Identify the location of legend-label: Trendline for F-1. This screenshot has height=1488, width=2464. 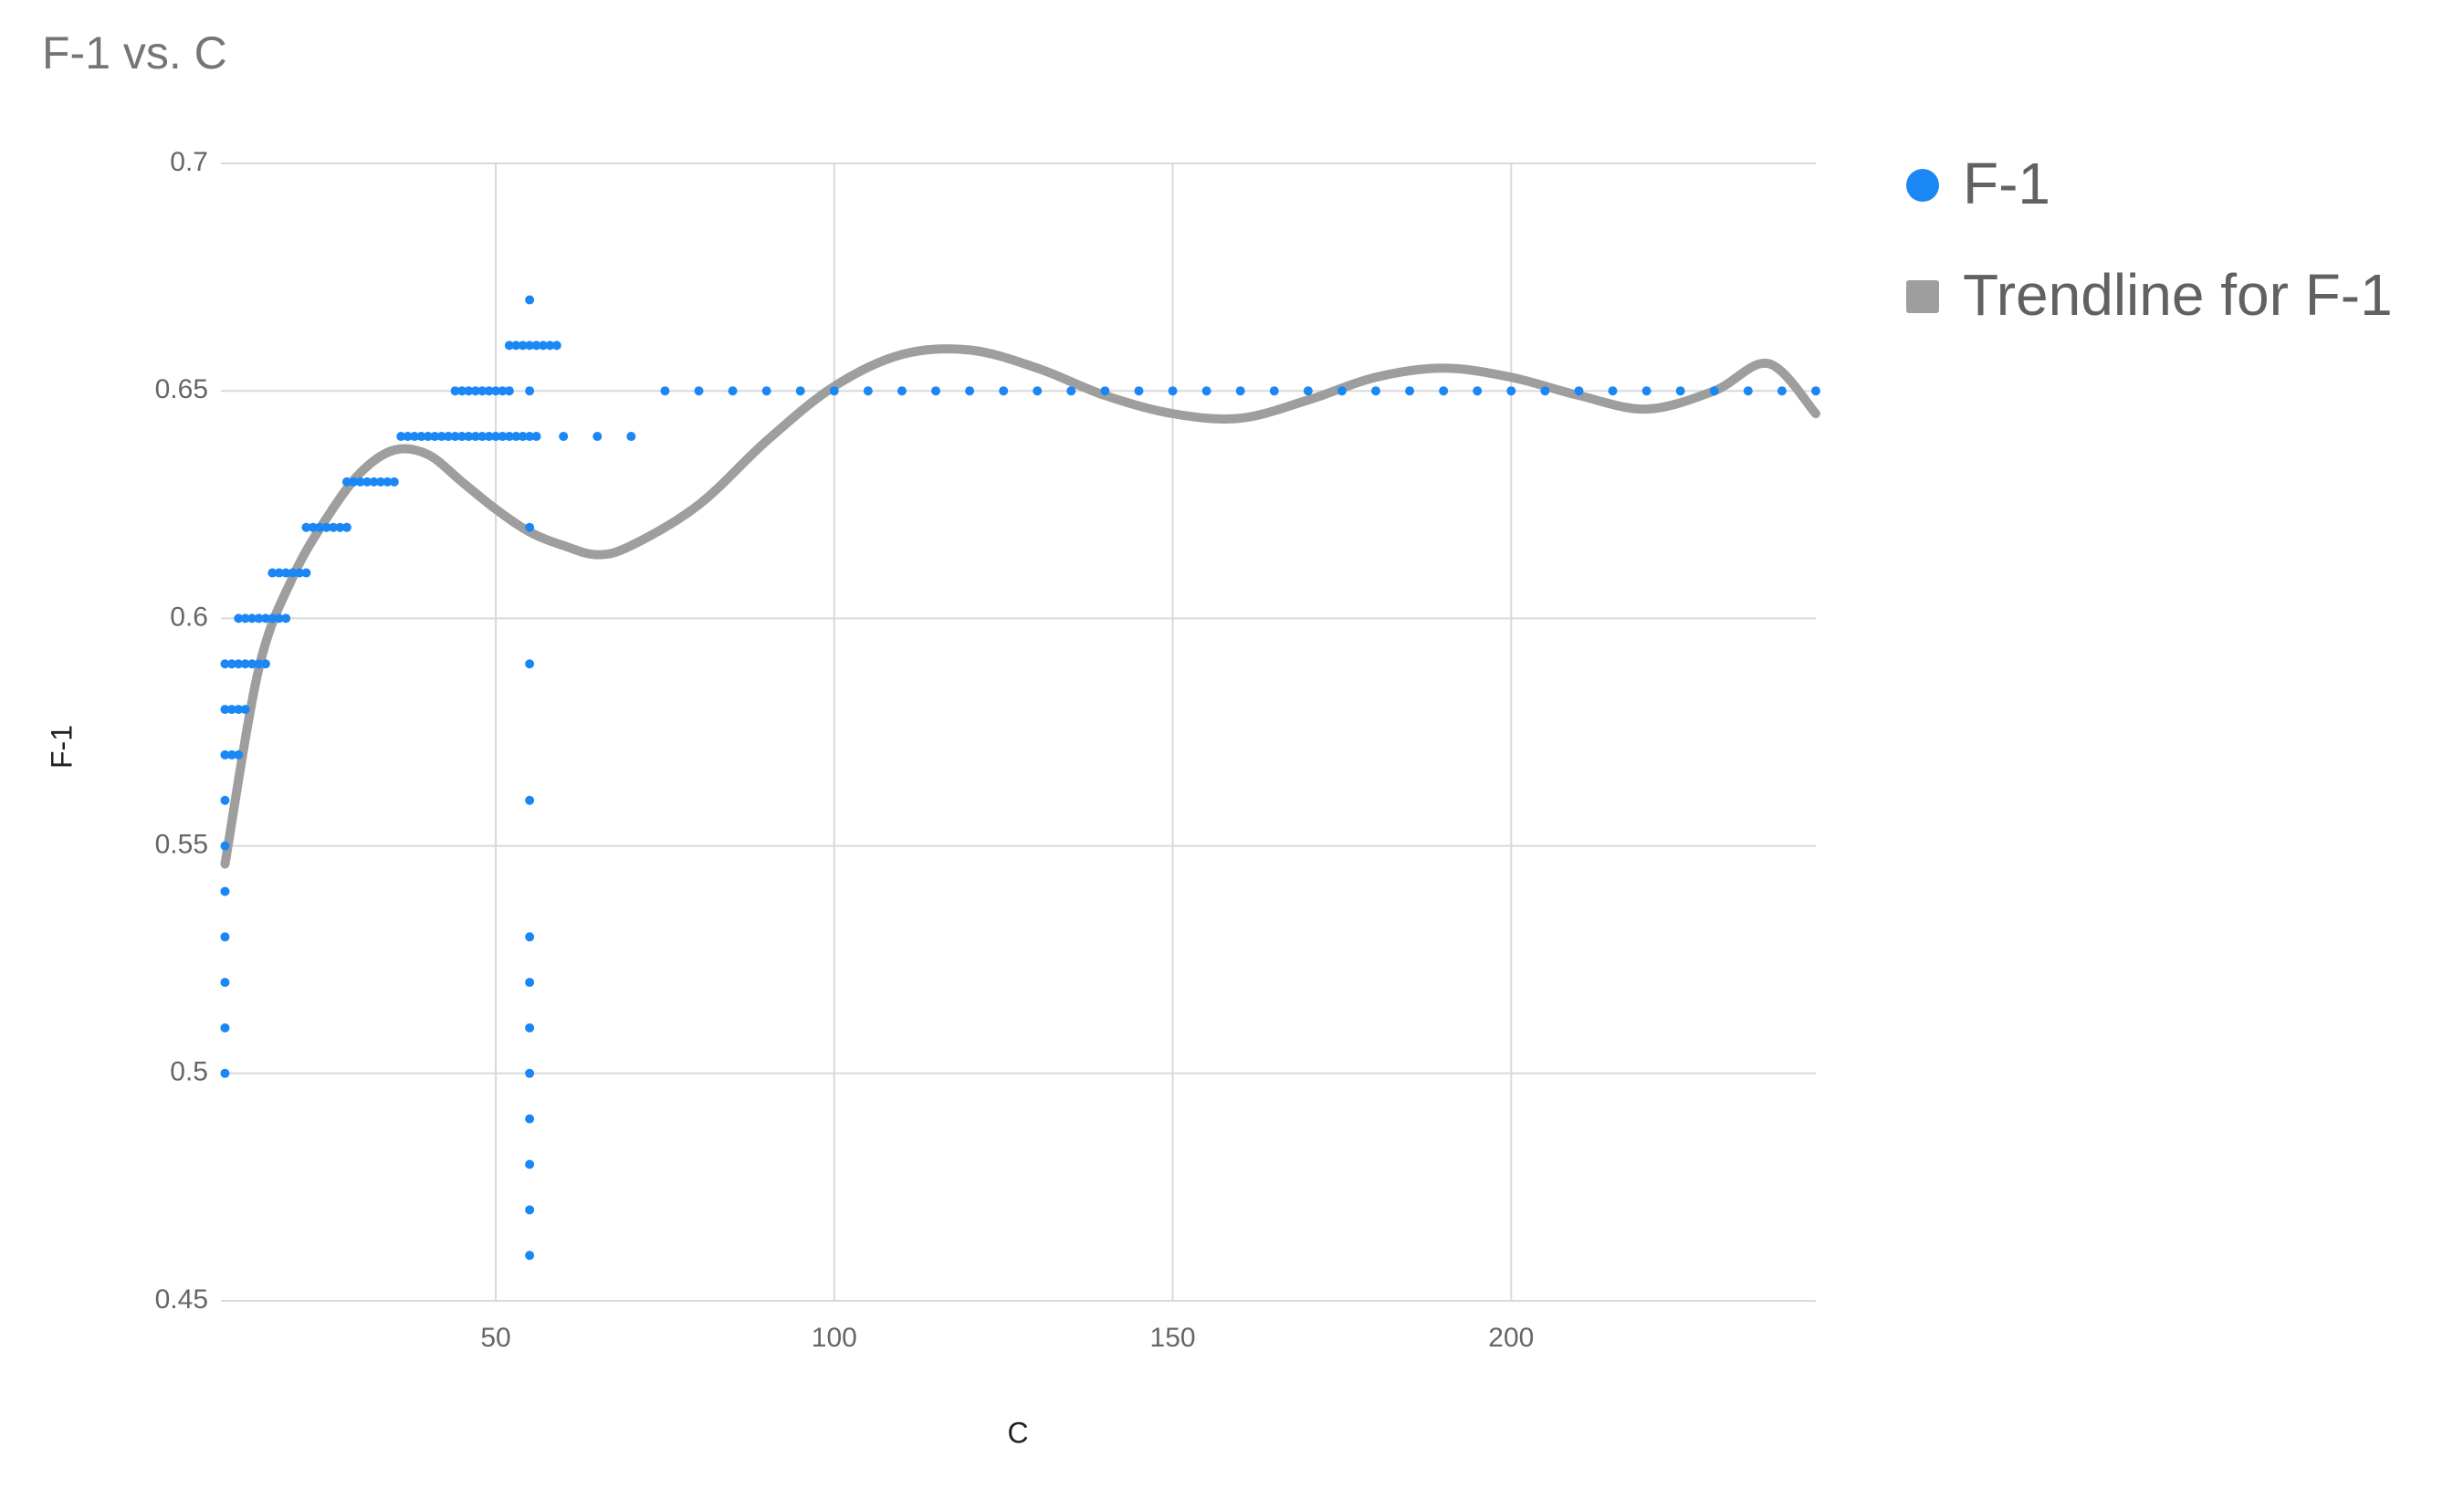
(2178, 295).